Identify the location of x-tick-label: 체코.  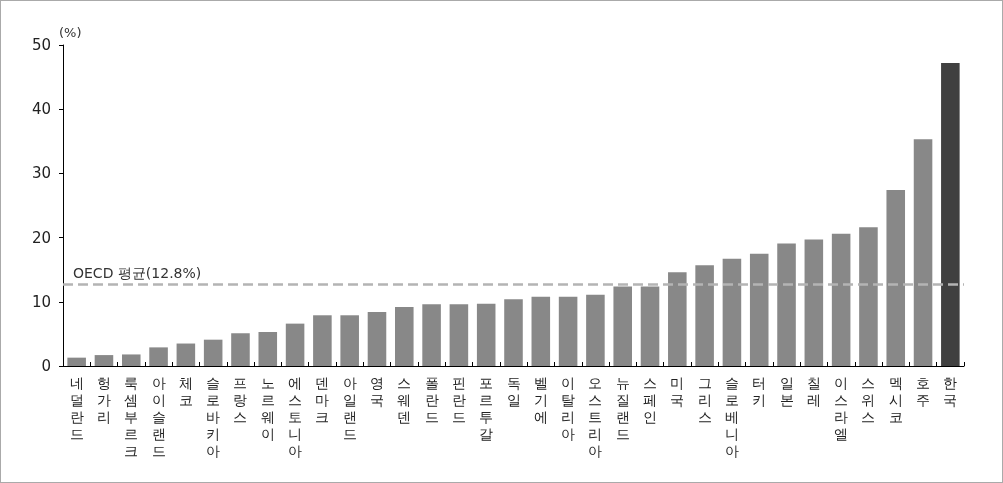
(185, 391).